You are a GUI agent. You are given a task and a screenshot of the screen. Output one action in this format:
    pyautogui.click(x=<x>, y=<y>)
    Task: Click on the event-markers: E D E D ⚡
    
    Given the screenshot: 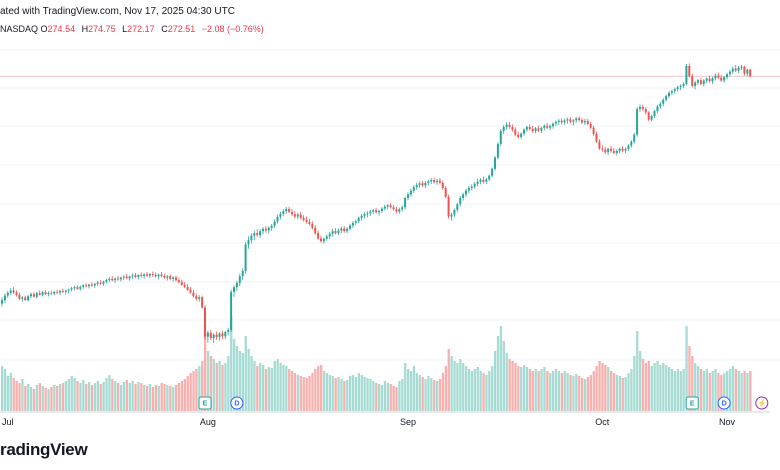 What is the action you would take?
    pyautogui.click(x=483, y=403)
    